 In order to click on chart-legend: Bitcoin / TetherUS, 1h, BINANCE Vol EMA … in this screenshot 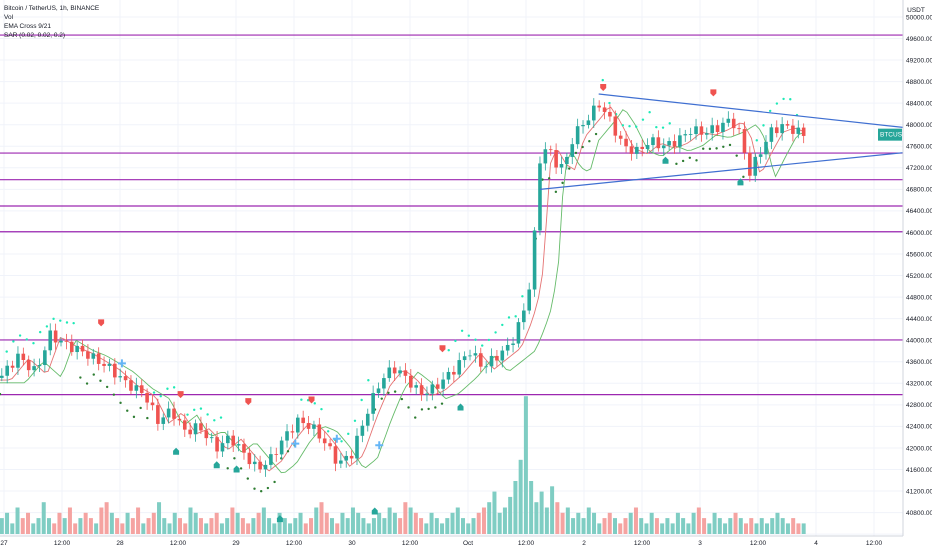, I will do `click(51, 22)`.